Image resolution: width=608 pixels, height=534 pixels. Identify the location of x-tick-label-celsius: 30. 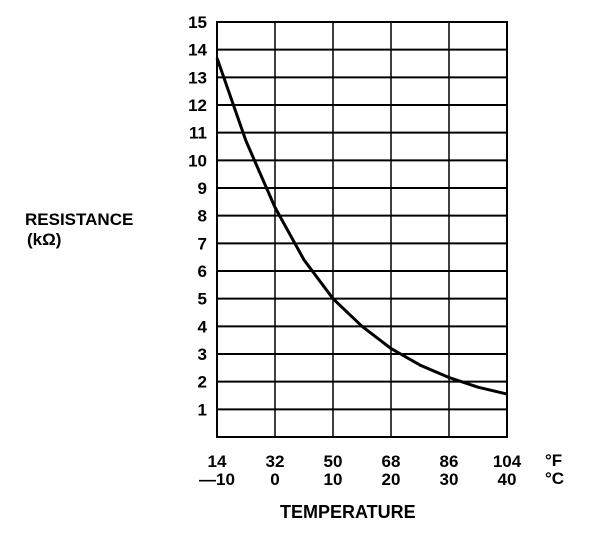
(449, 479).